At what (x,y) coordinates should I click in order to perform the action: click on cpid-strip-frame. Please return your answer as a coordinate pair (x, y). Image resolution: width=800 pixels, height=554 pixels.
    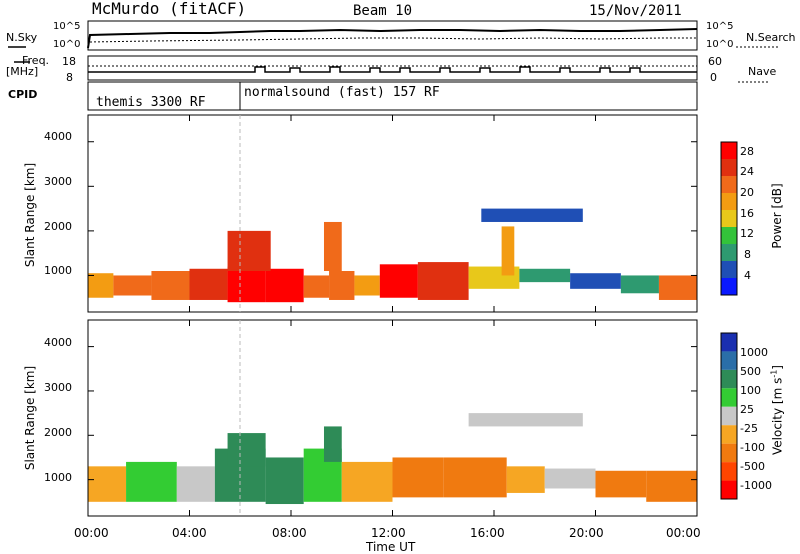
    Looking at the image, I should click on (392, 96).